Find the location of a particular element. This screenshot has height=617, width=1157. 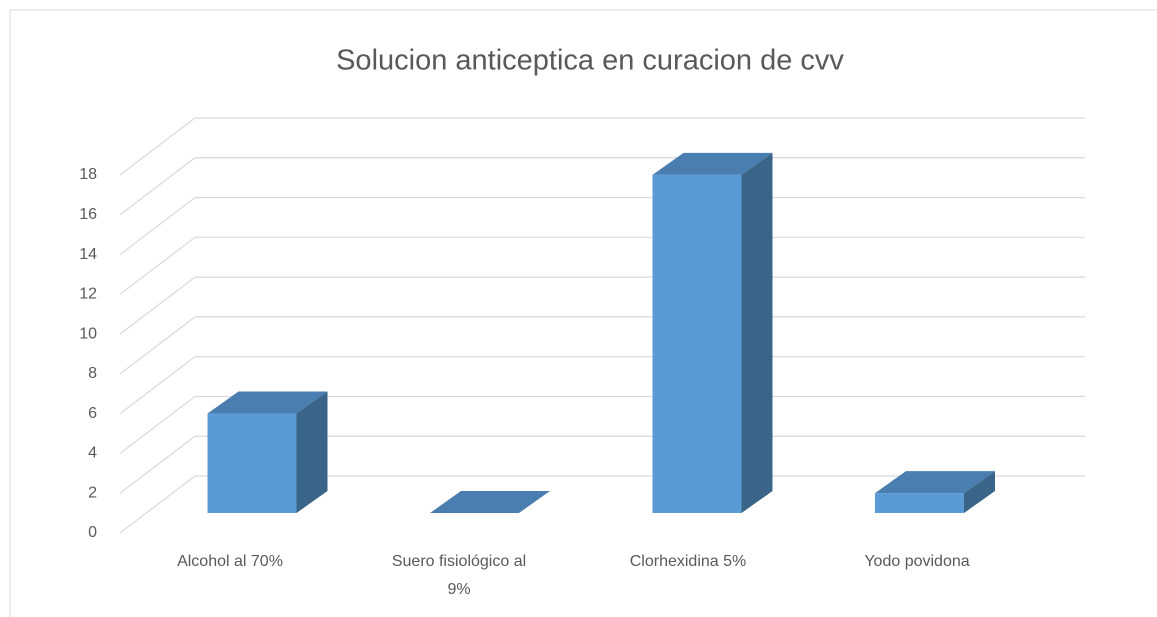

y-tick-label: 12 is located at coordinates (88, 294).